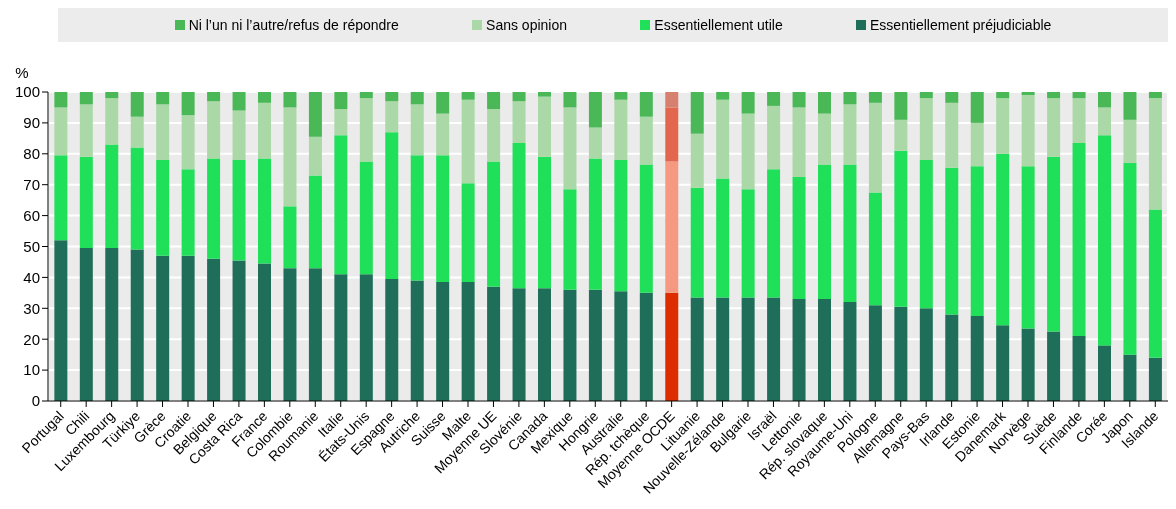 The height and width of the screenshot is (509, 1176). I want to click on y-tick-label: 100, so click(27, 92).